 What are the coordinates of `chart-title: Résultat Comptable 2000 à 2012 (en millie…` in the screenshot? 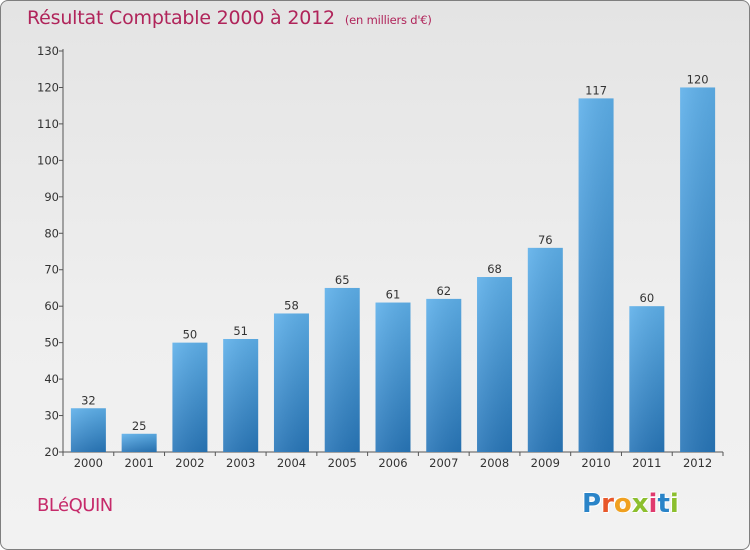 It's located at (229, 18).